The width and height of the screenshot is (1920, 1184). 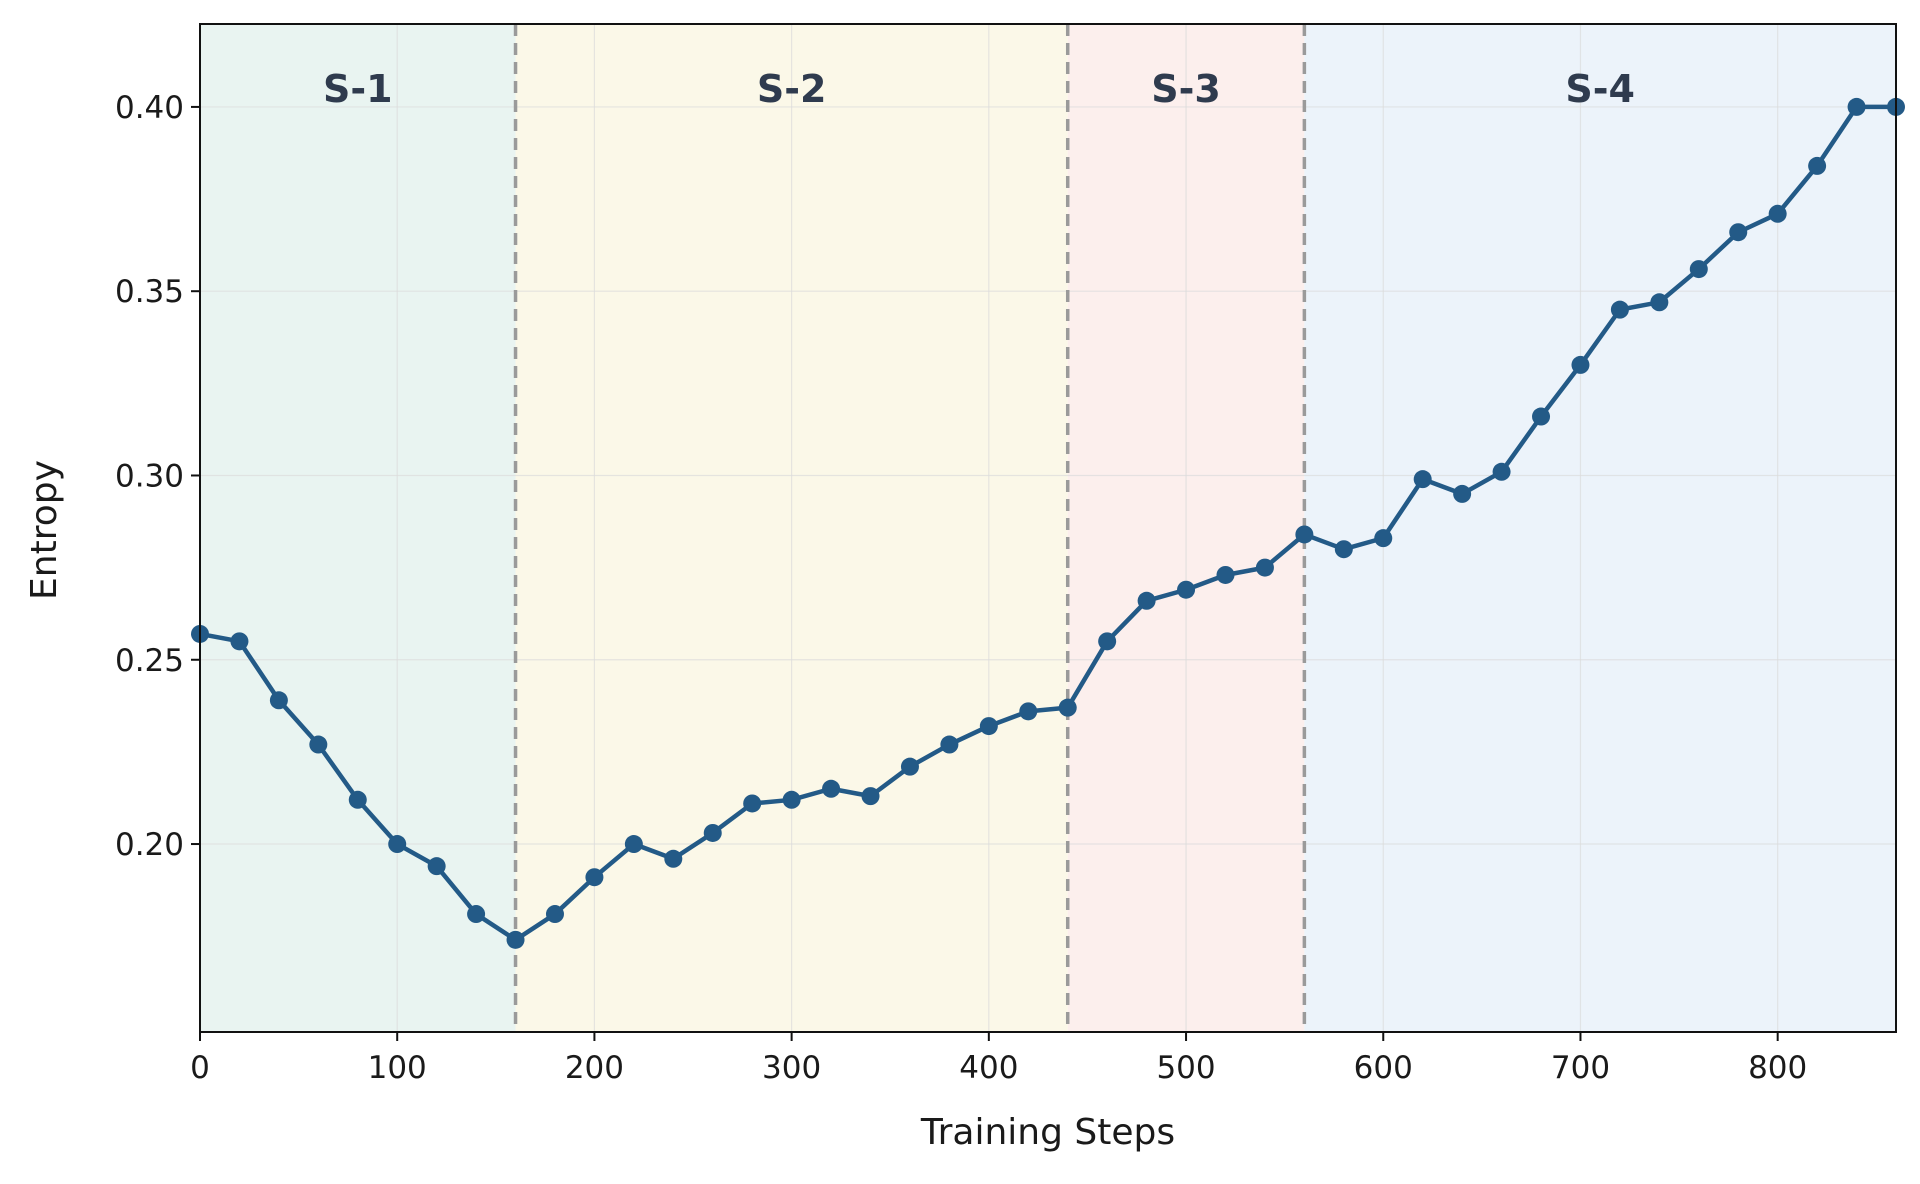 What do you see at coordinates (149, 292) in the screenshot?
I see `y-tick-label-3: 0.35` at bounding box center [149, 292].